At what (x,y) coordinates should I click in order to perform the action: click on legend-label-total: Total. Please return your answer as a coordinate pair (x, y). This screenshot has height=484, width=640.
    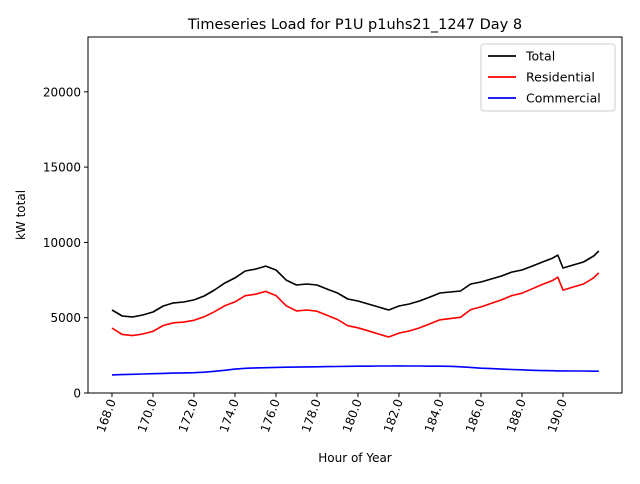
    Looking at the image, I should click on (540, 56).